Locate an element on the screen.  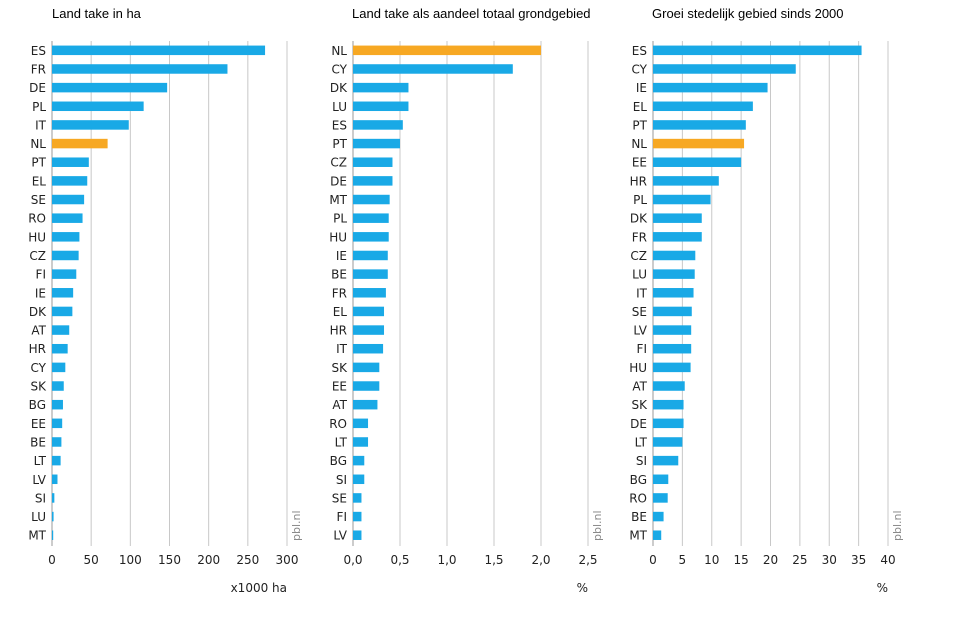
category-label: PT is located at coordinates (639, 125).